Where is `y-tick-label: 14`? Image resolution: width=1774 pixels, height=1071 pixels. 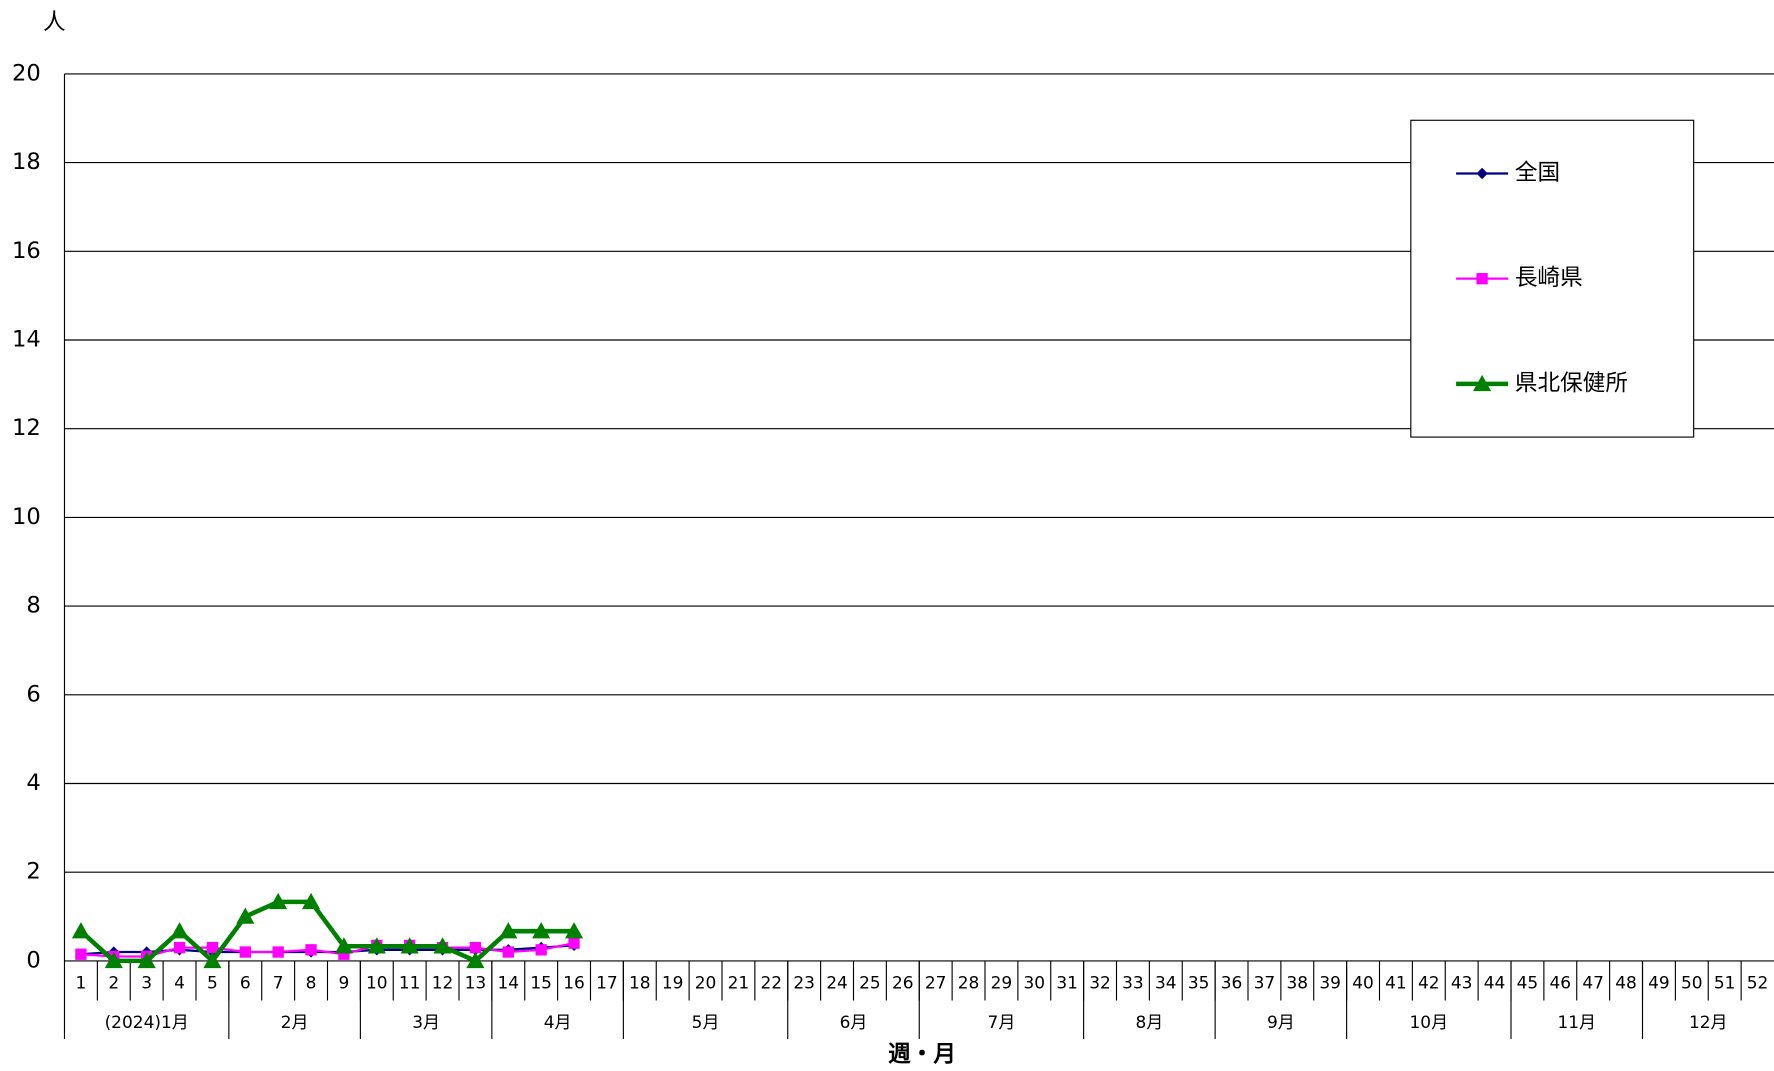
y-tick-label: 14 is located at coordinates (26, 339).